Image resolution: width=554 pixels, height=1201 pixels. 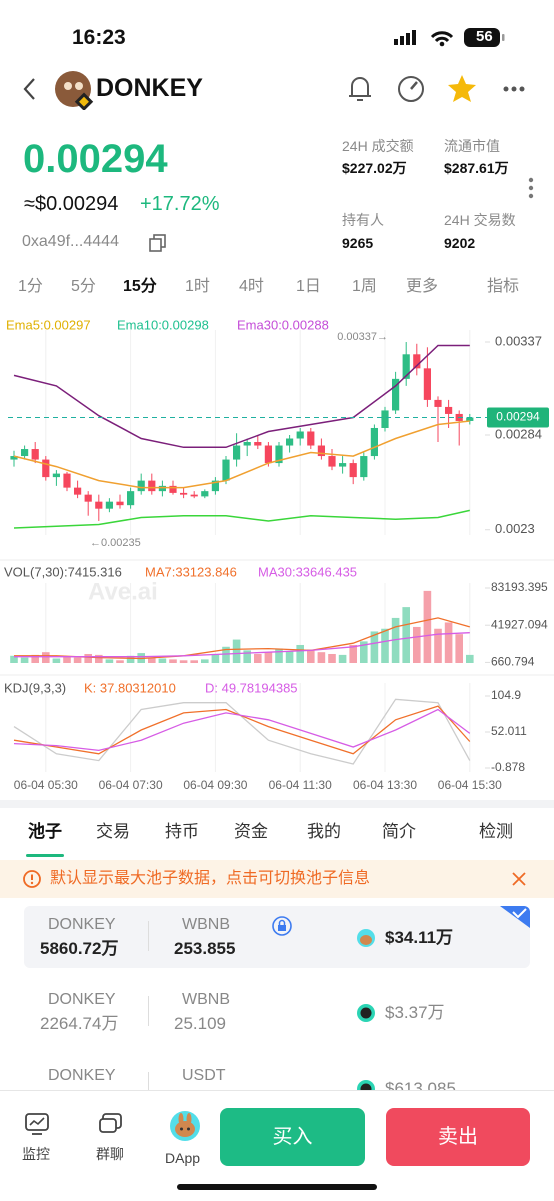 I want to click on stat-value: $287.61万, so click(x=476, y=168).